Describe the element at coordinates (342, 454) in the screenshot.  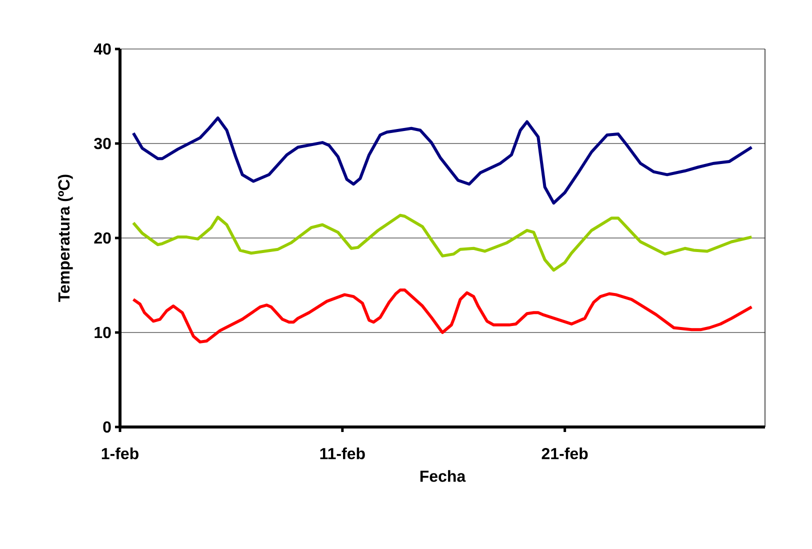
I see `x-tick-label: 11-feb` at that location.